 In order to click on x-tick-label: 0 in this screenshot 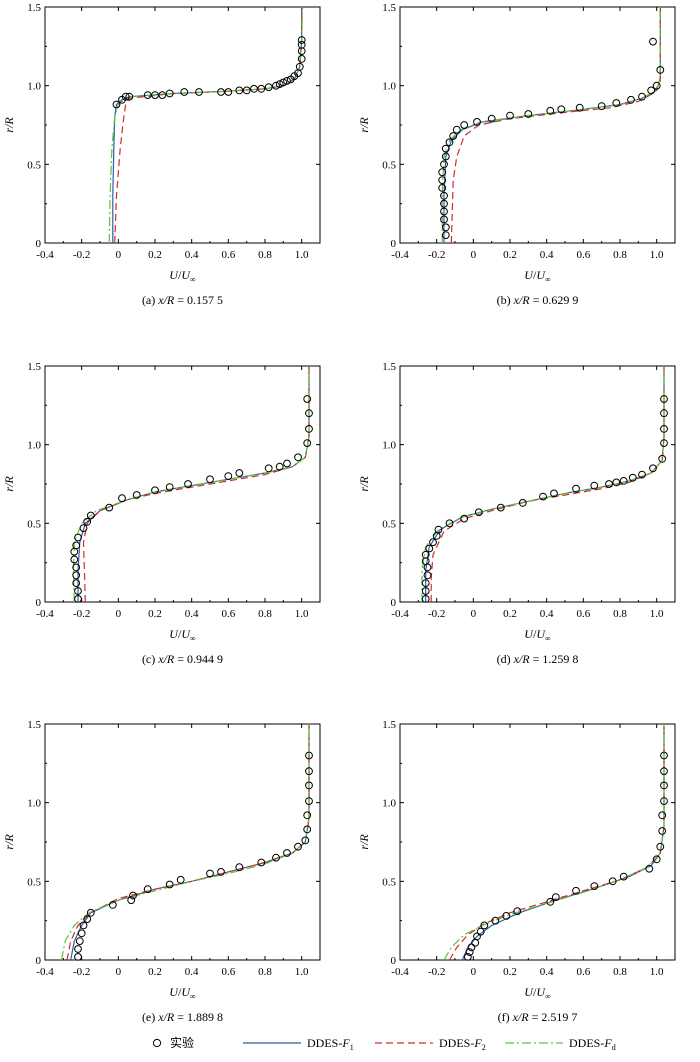, I will do `click(474, 255)`.